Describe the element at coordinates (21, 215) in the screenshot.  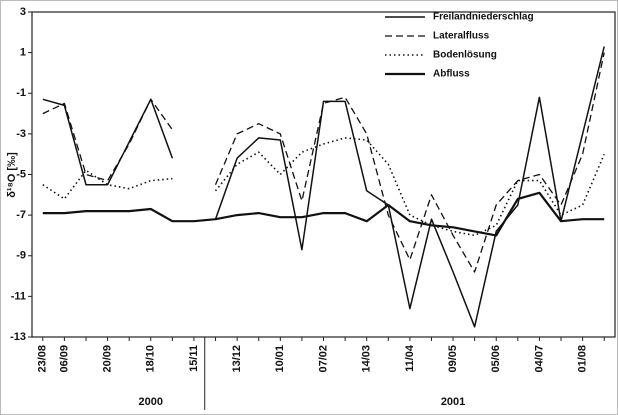
I see `y-tick-label: -7` at that location.